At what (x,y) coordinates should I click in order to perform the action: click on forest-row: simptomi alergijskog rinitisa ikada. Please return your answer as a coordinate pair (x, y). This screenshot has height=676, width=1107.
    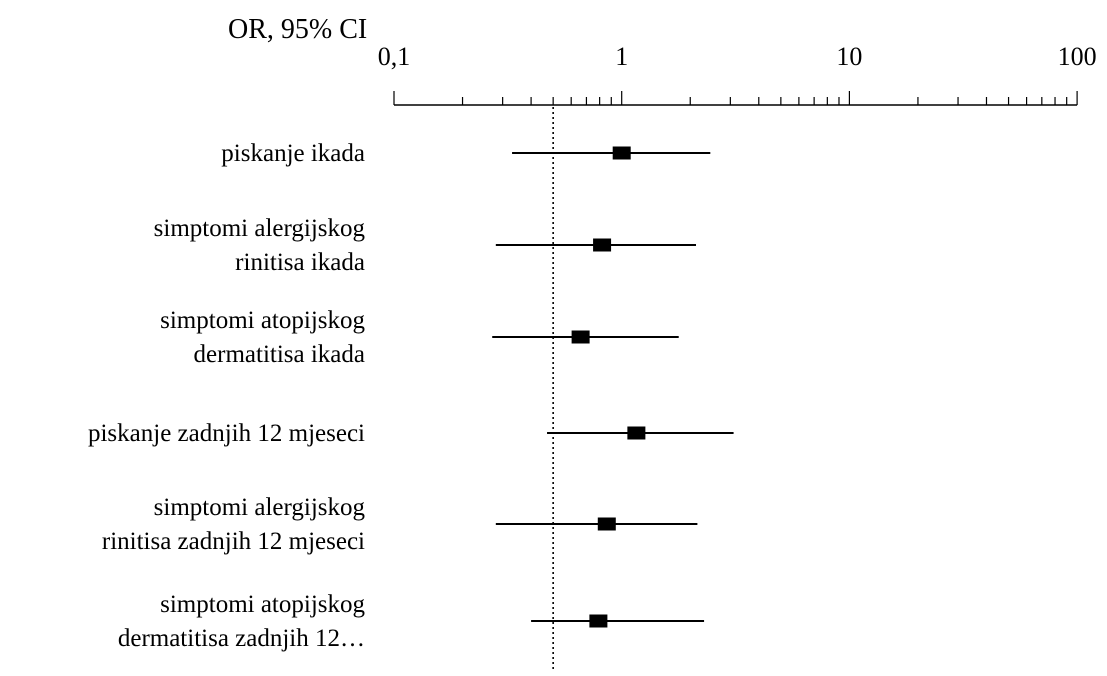
    Looking at the image, I should click on (425, 245).